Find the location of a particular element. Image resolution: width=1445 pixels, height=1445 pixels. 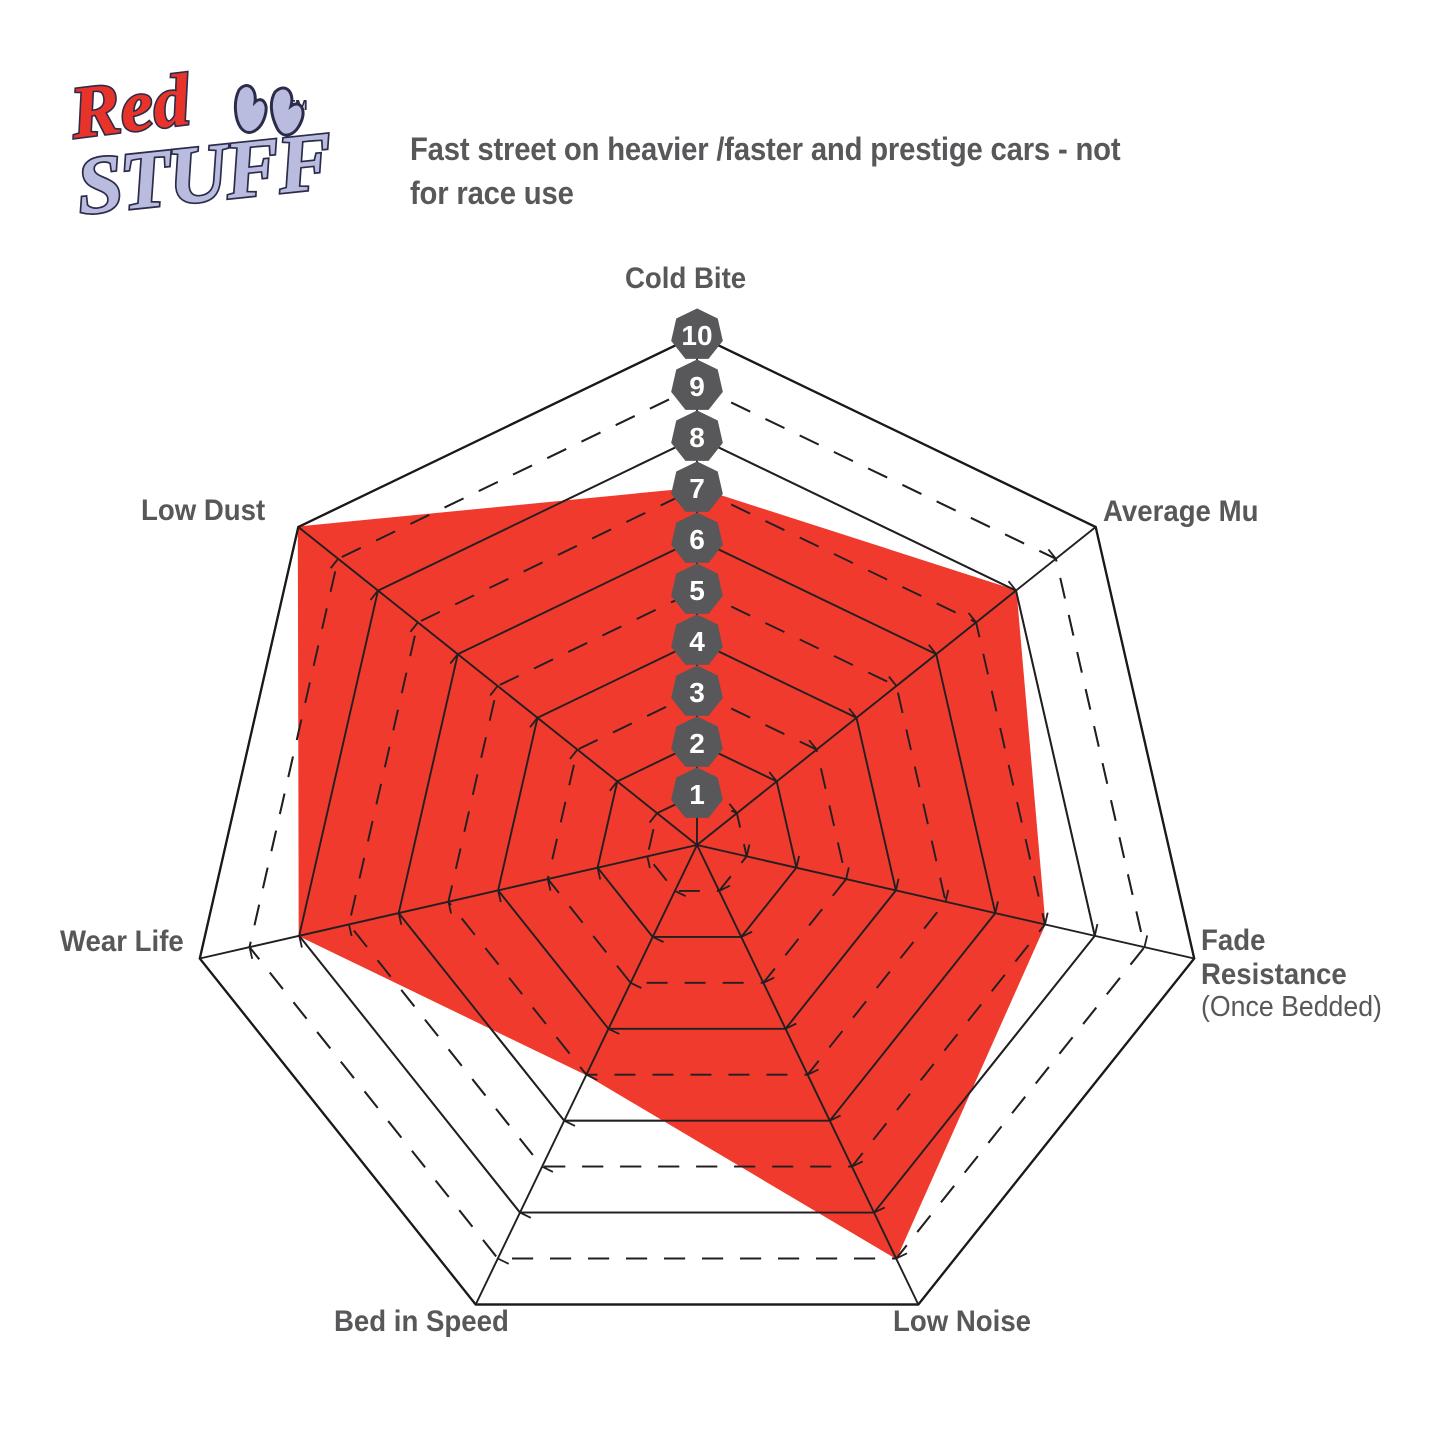

scale-badge-label-7: 7 is located at coordinates (697, 488).